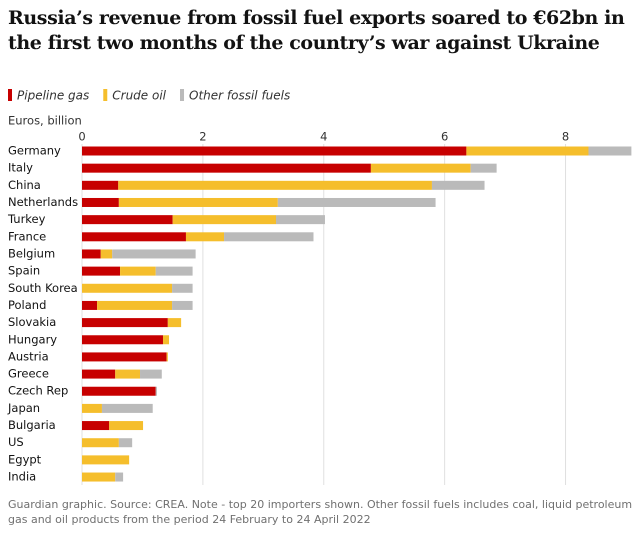  I want to click on y-tick-label: Greece, so click(28, 374).